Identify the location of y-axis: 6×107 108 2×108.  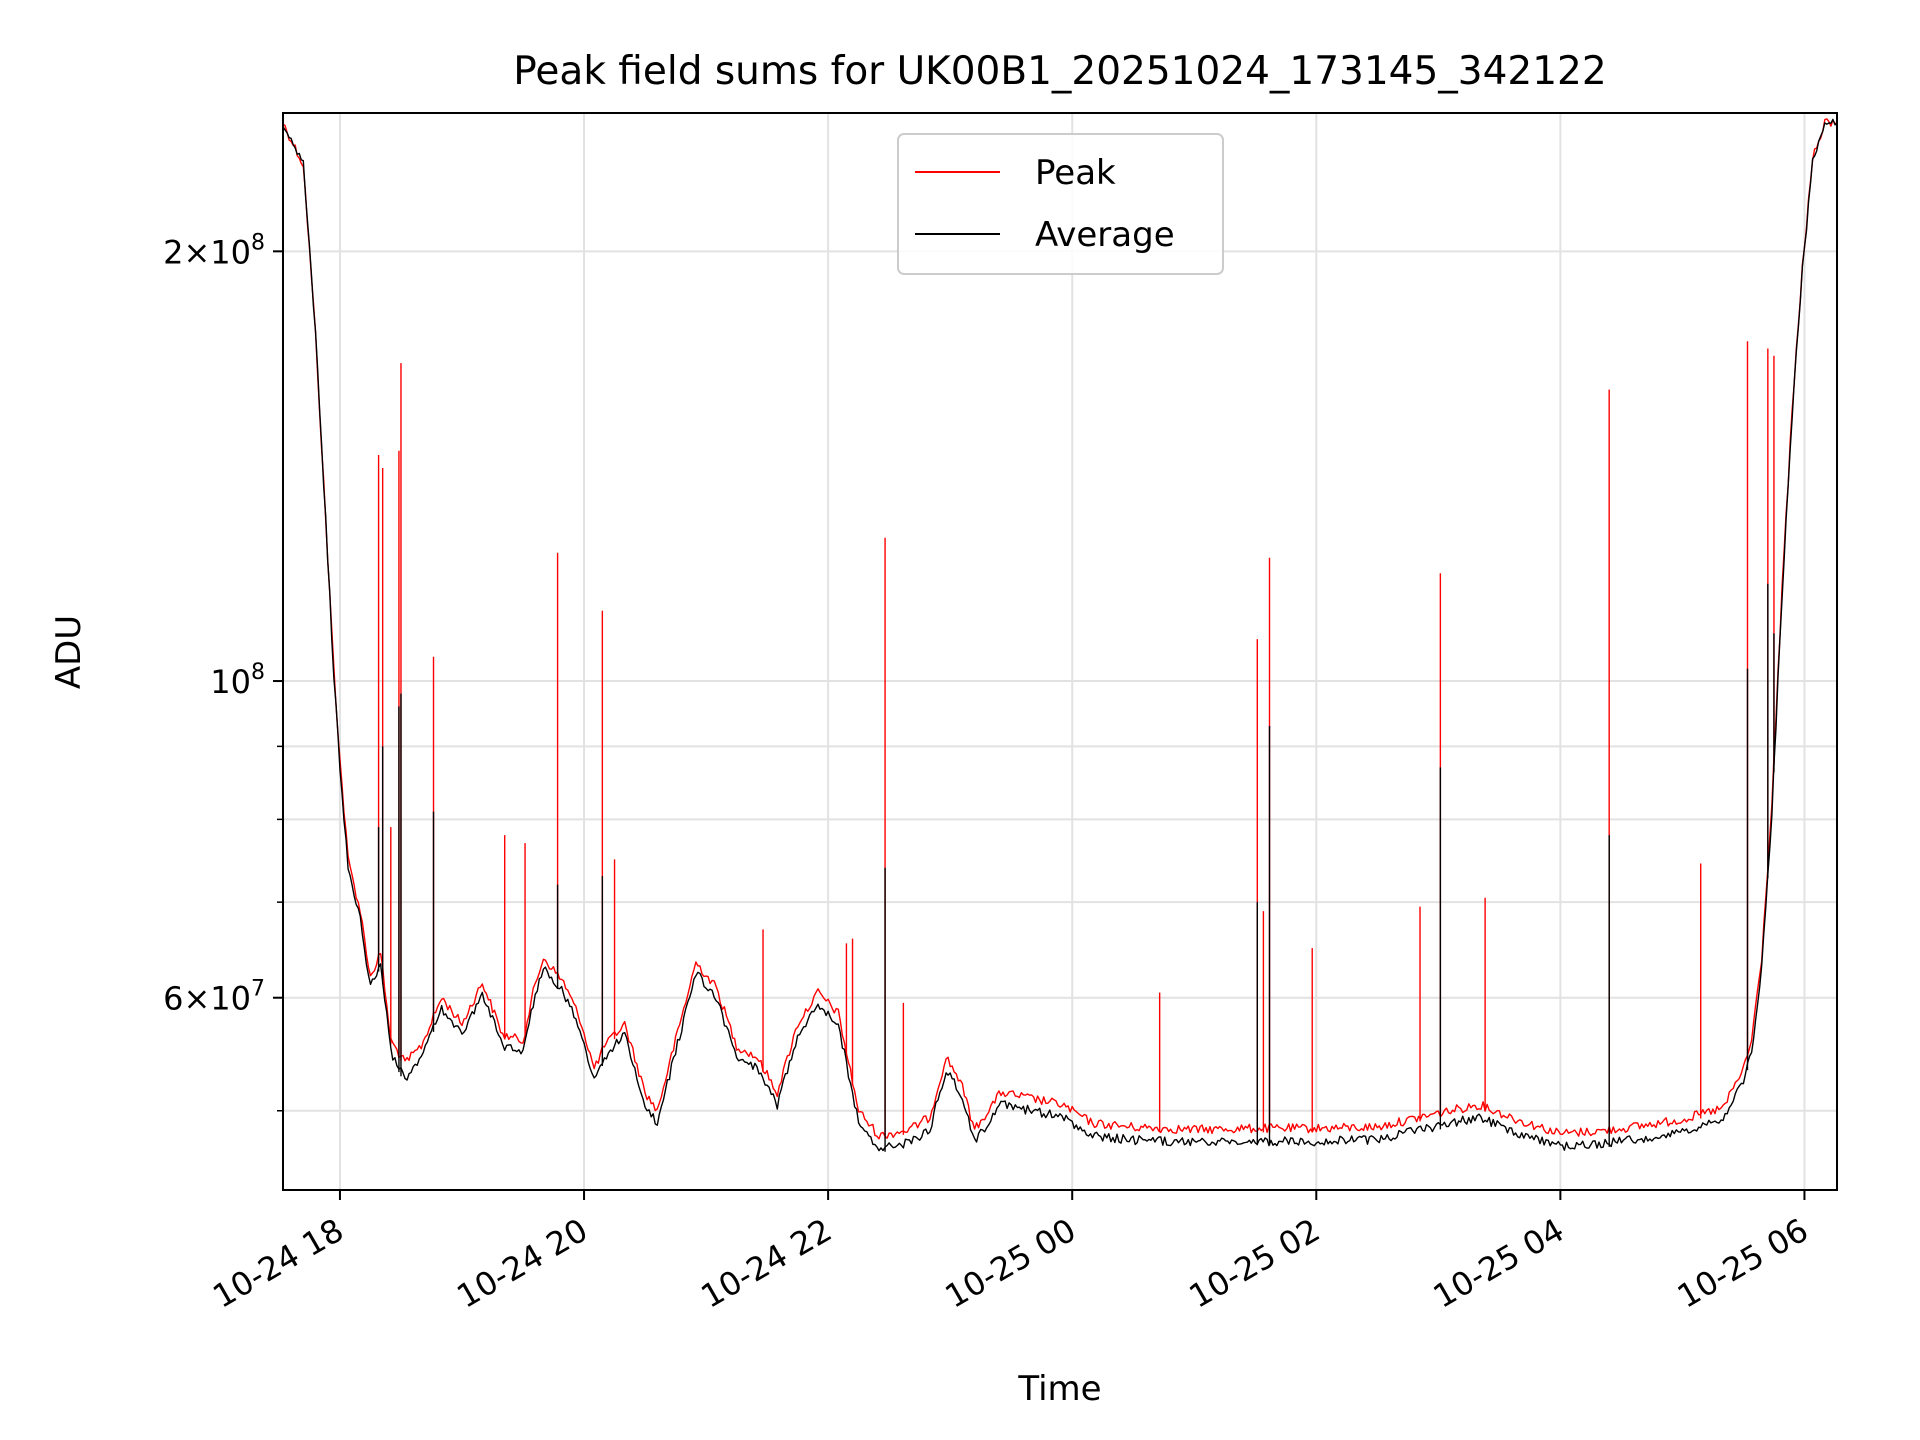
(223, 671).